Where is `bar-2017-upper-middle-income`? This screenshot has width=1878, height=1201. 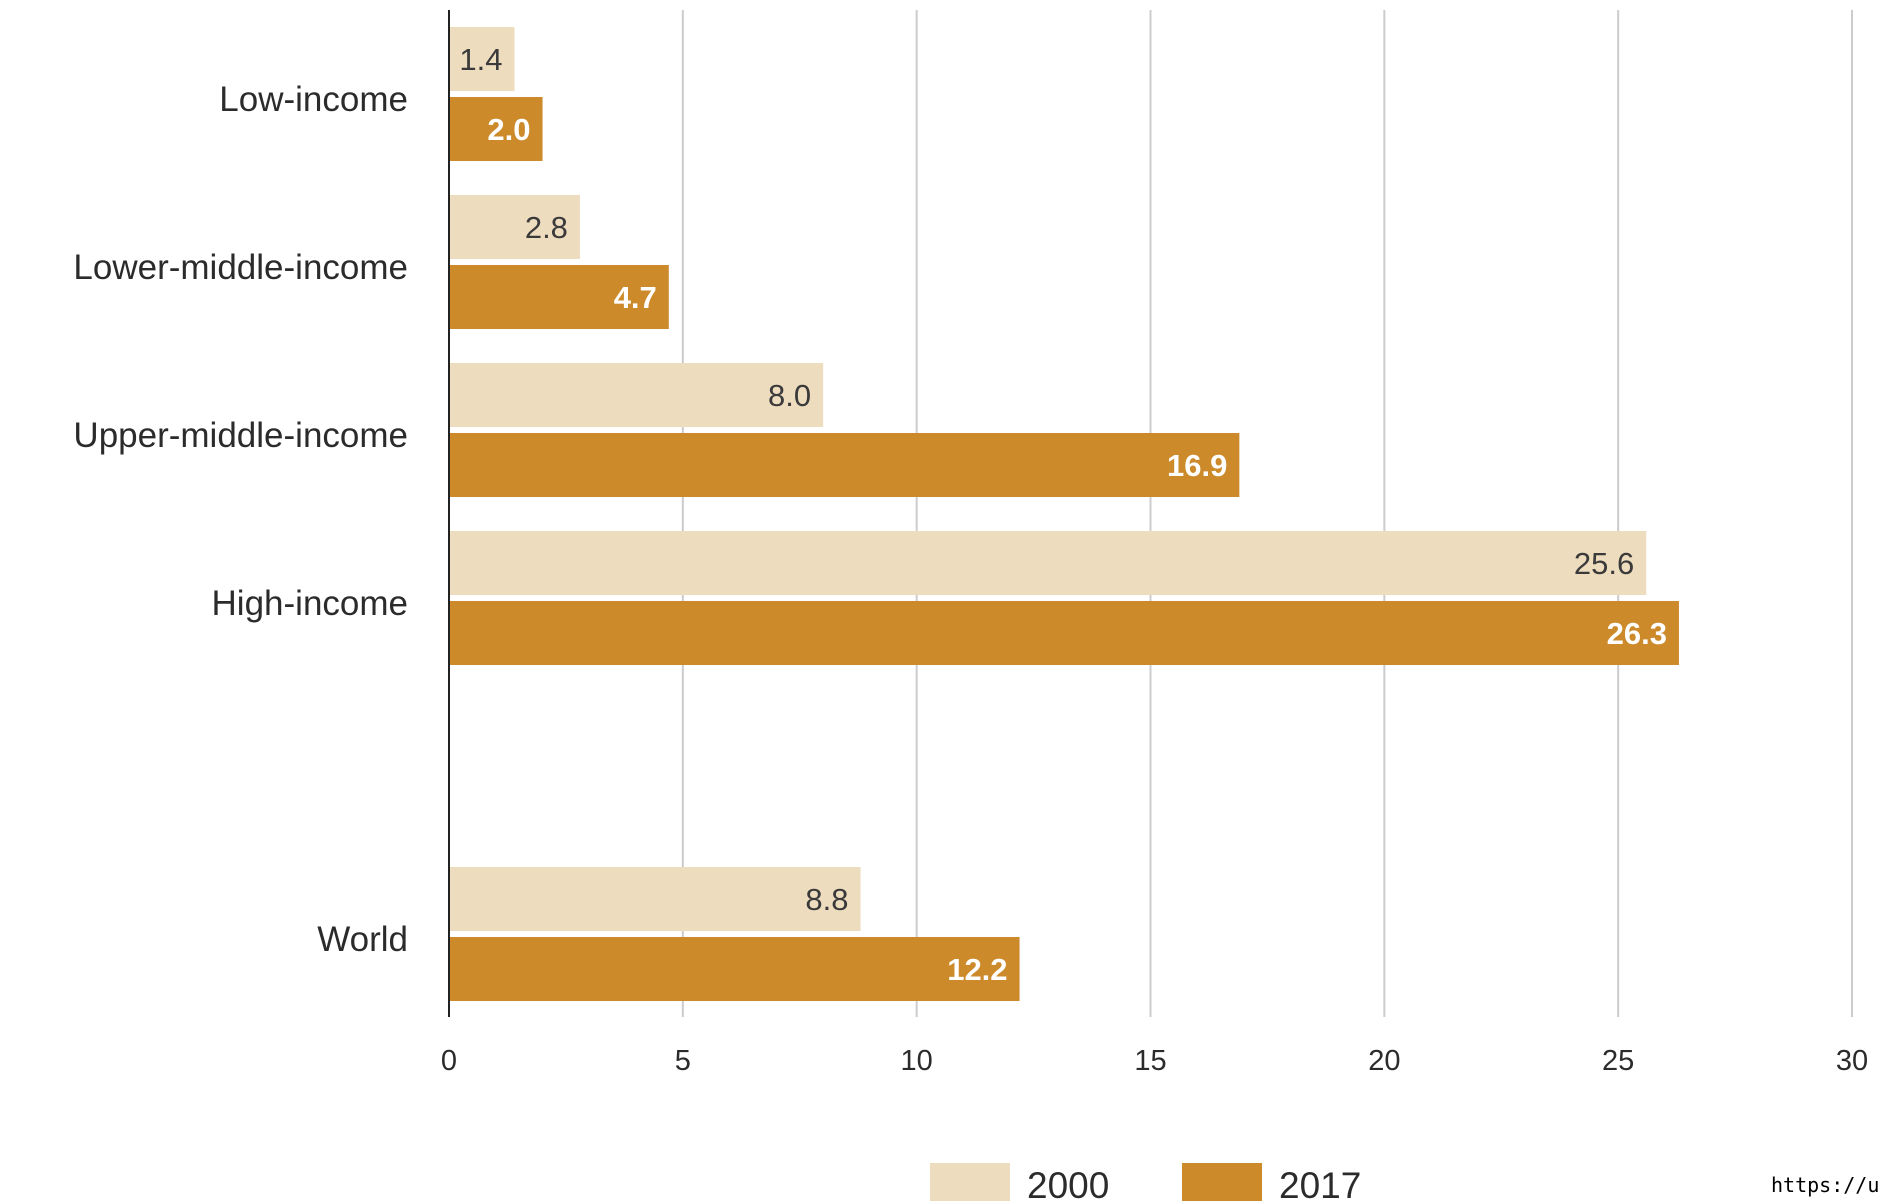 bar-2017-upper-middle-income is located at coordinates (844, 465).